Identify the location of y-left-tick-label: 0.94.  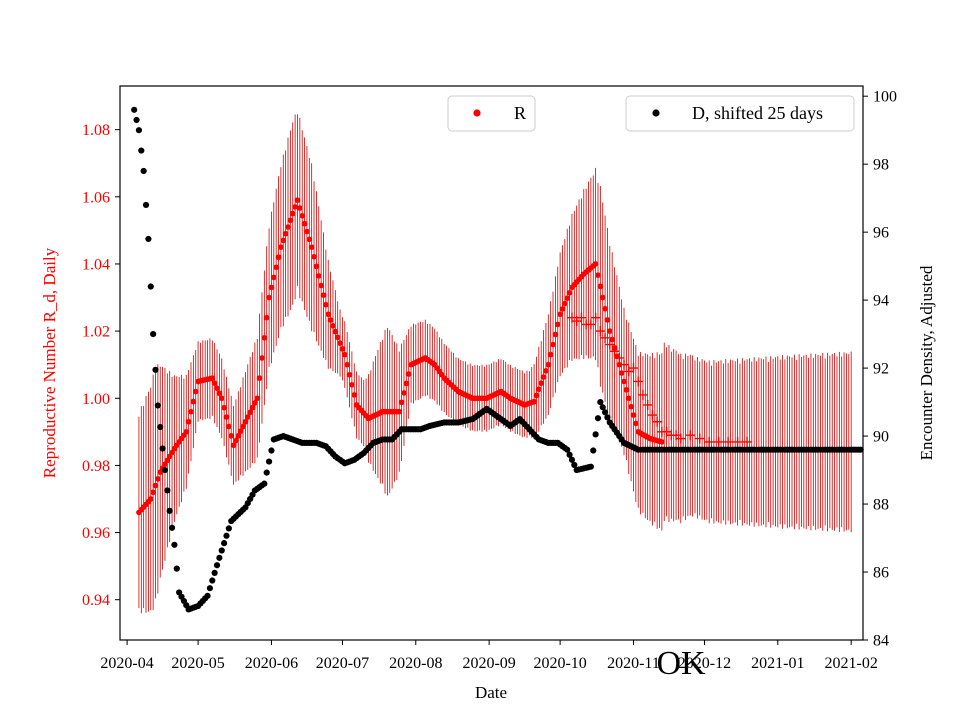
(96, 600).